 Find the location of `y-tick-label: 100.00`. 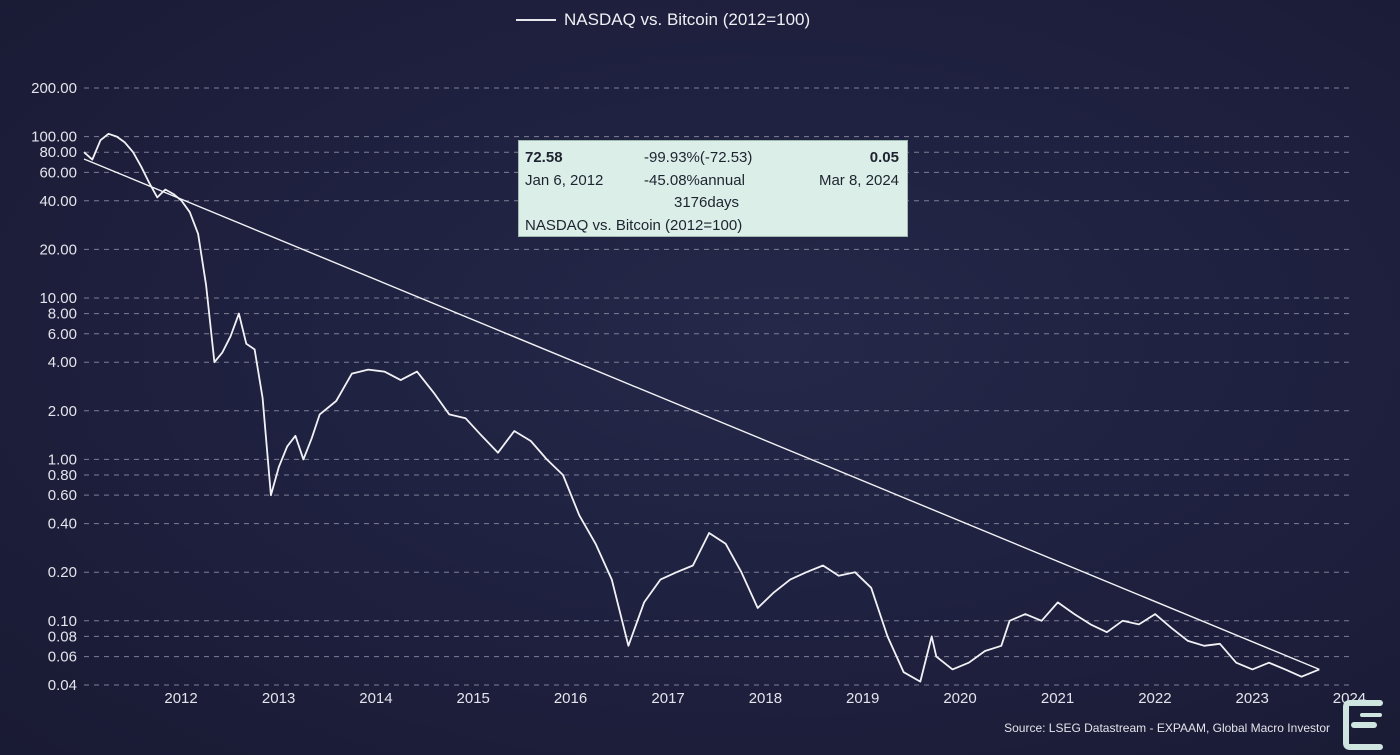

y-tick-label: 100.00 is located at coordinates (54, 137).